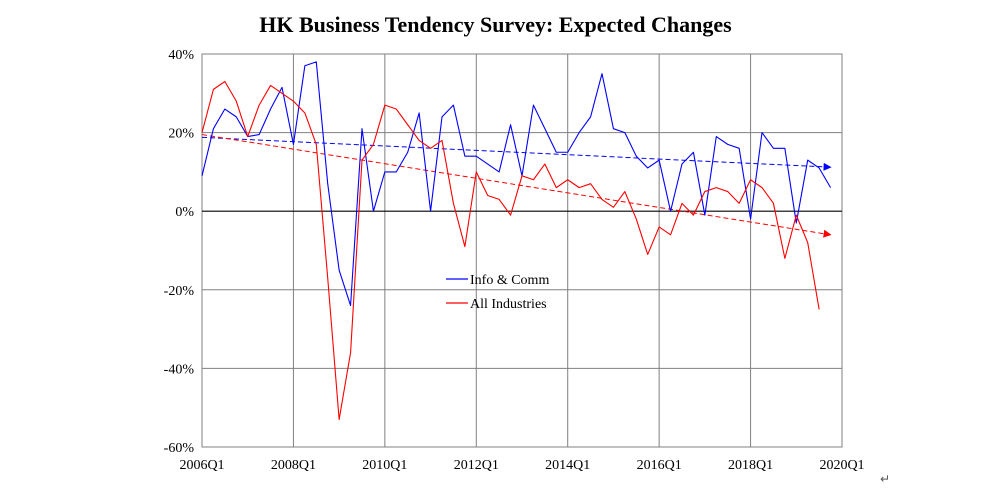 The height and width of the screenshot is (492, 991). What do you see at coordinates (509, 280) in the screenshot?
I see `legend-label: Info & Comm` at bounding box center [509, 280].